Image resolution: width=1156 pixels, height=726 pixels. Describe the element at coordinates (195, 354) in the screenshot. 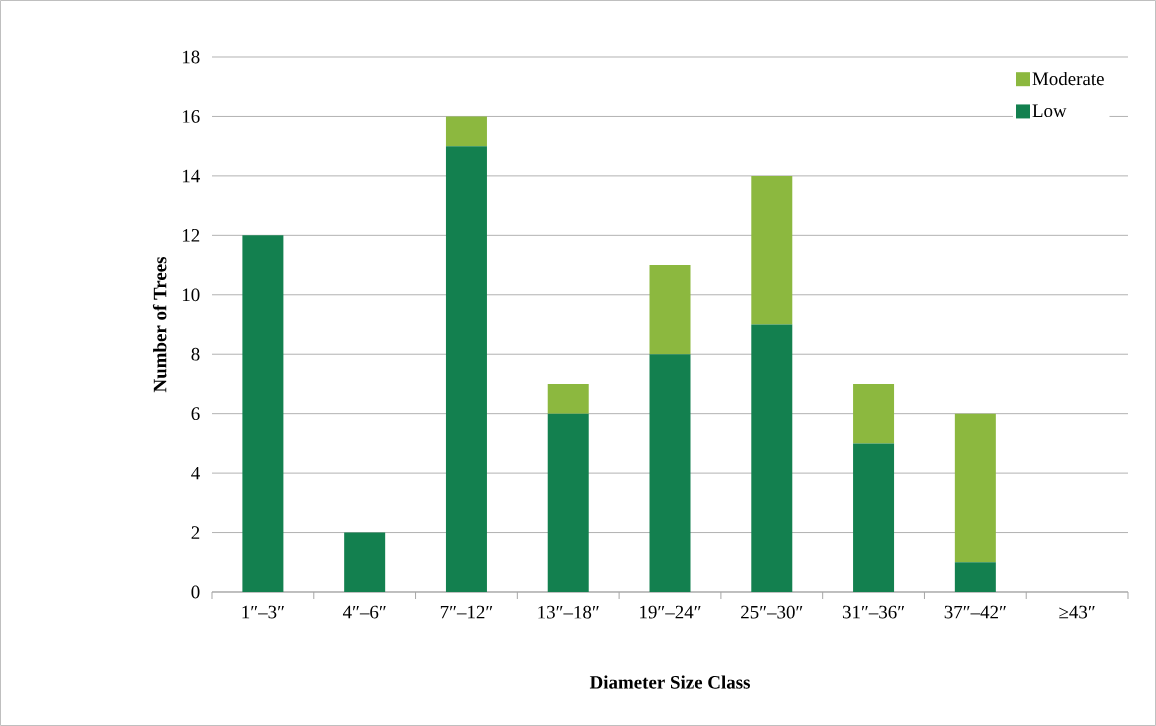

I see `y-tick-label: 8` at that location.